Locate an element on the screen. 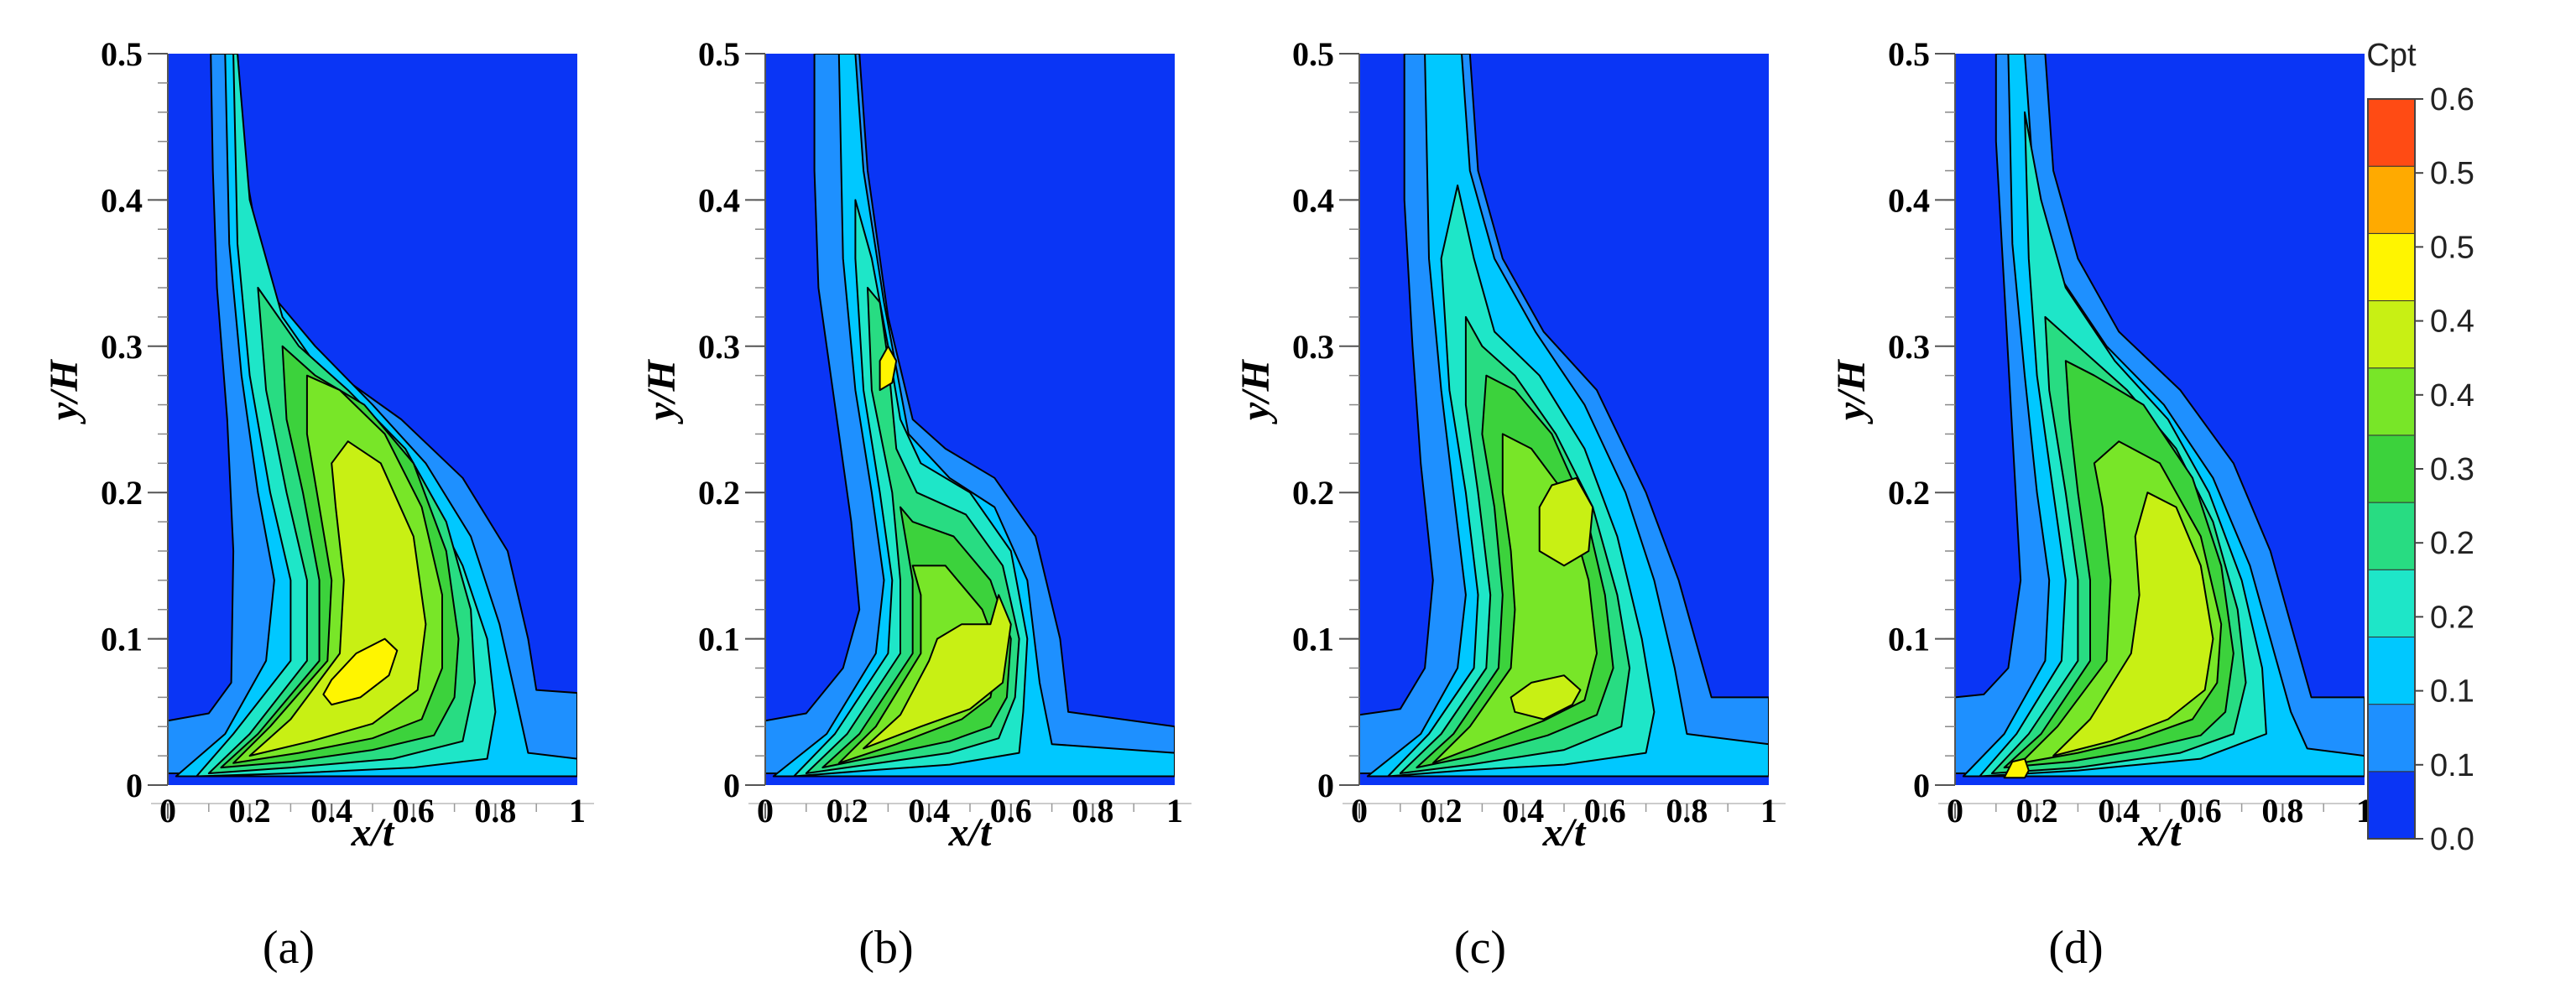 The width and height of the screenshot is (2576, 1004). panel-label: (a) is located at coordinates (289, 948).